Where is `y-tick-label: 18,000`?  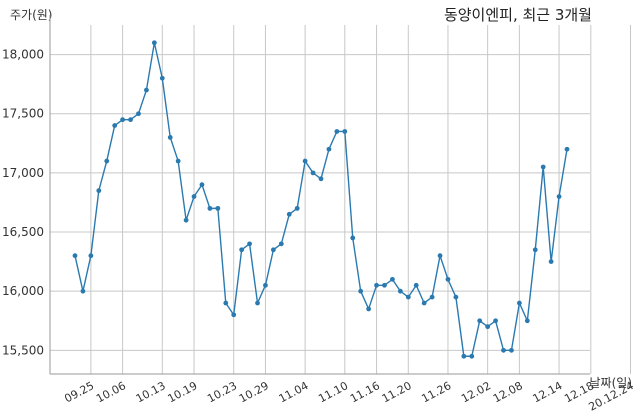
y-tick-label: 18,000 is located at coordinates (23, 55).